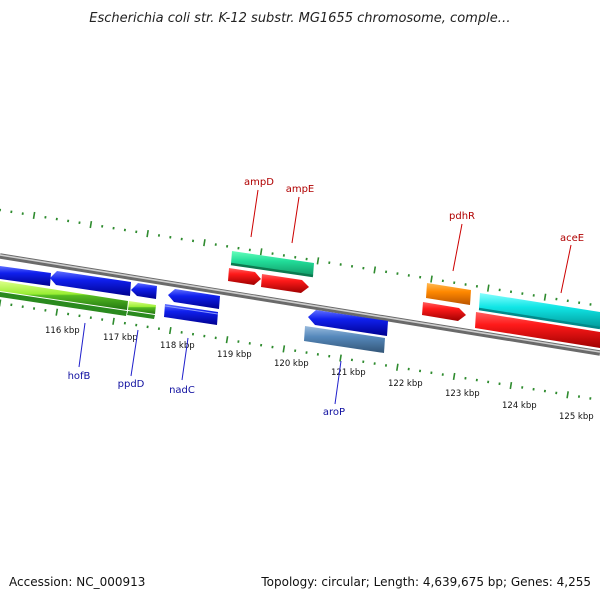 Image resolution: width=600 pixels, height=600 pixels. What do you see at coordinates (291, 364) in the screenshot?
I see `tick-label: 120 kbp` at bounding box center [291, 364].